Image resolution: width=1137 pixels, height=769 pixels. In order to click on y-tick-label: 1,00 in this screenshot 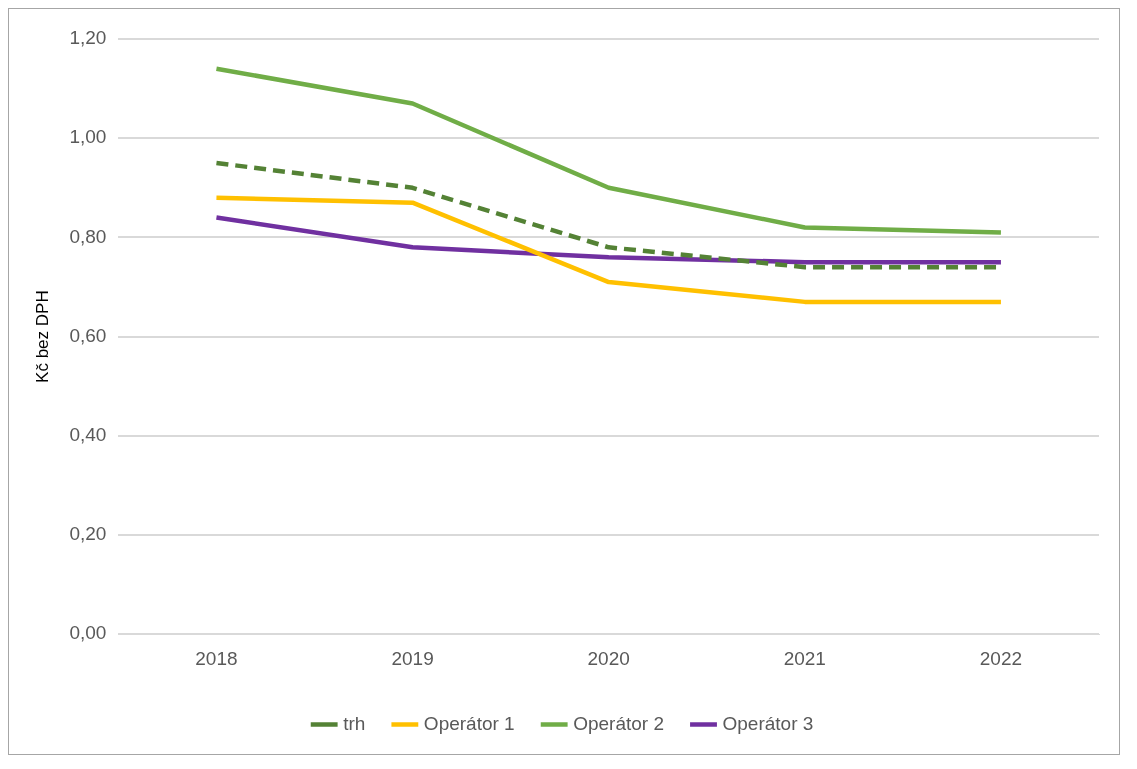, I will do `click(88, 137)`.